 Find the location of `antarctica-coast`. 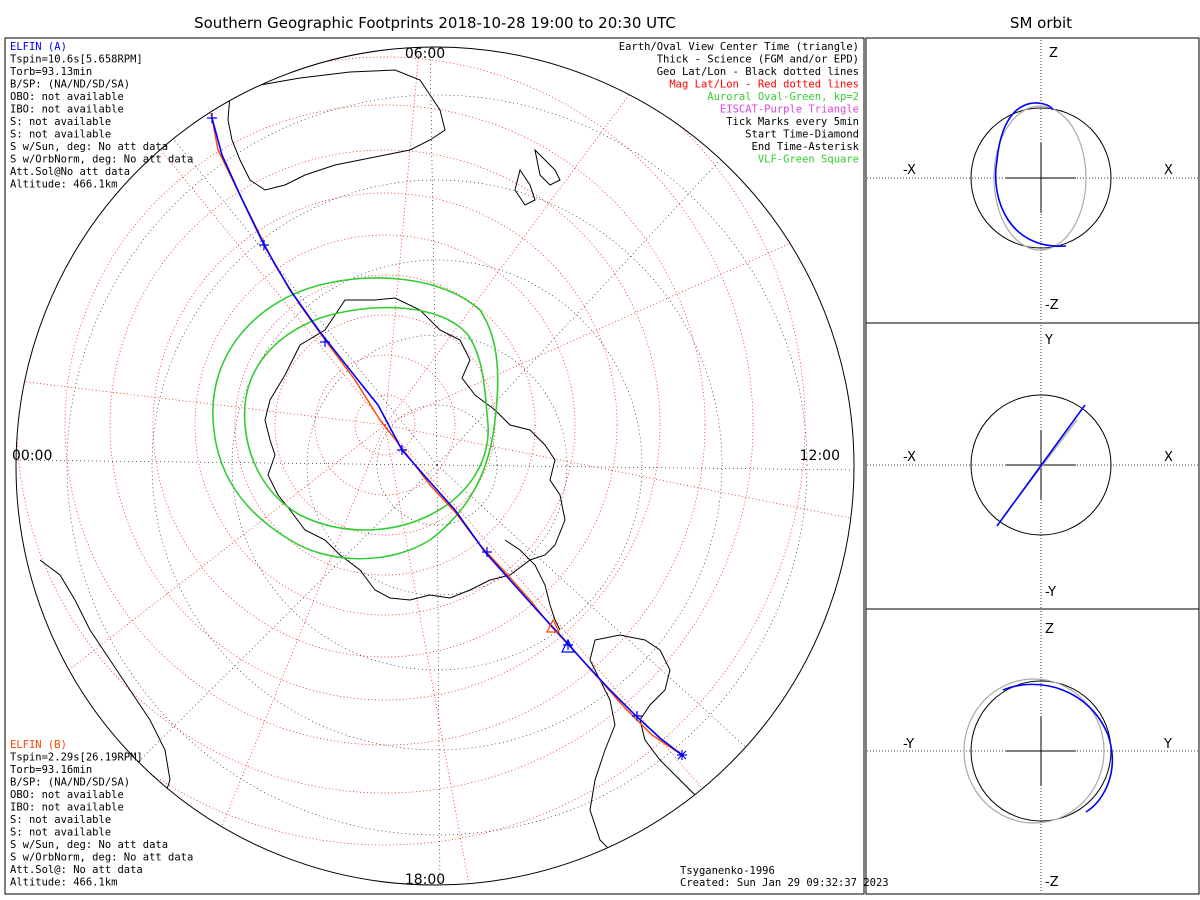

antarctica-coast is located at coordinates (415, 449).